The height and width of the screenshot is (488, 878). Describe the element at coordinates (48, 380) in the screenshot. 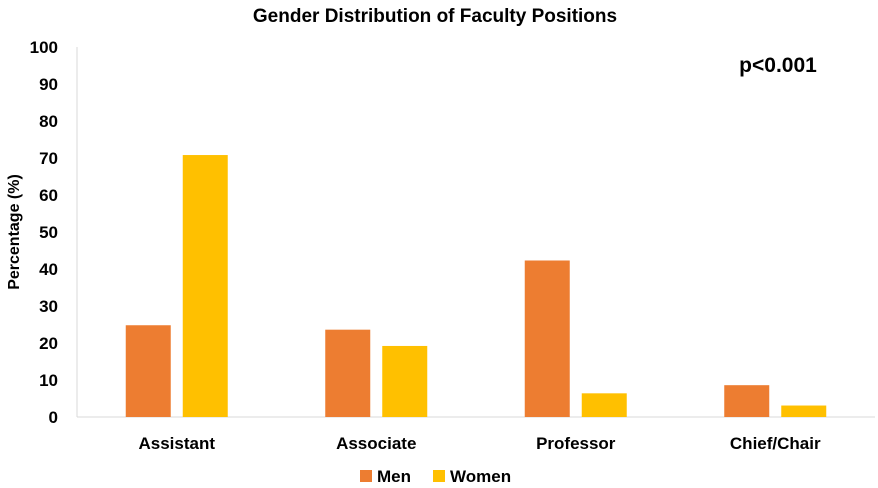

I see `y-tick-label: 10` at that location.